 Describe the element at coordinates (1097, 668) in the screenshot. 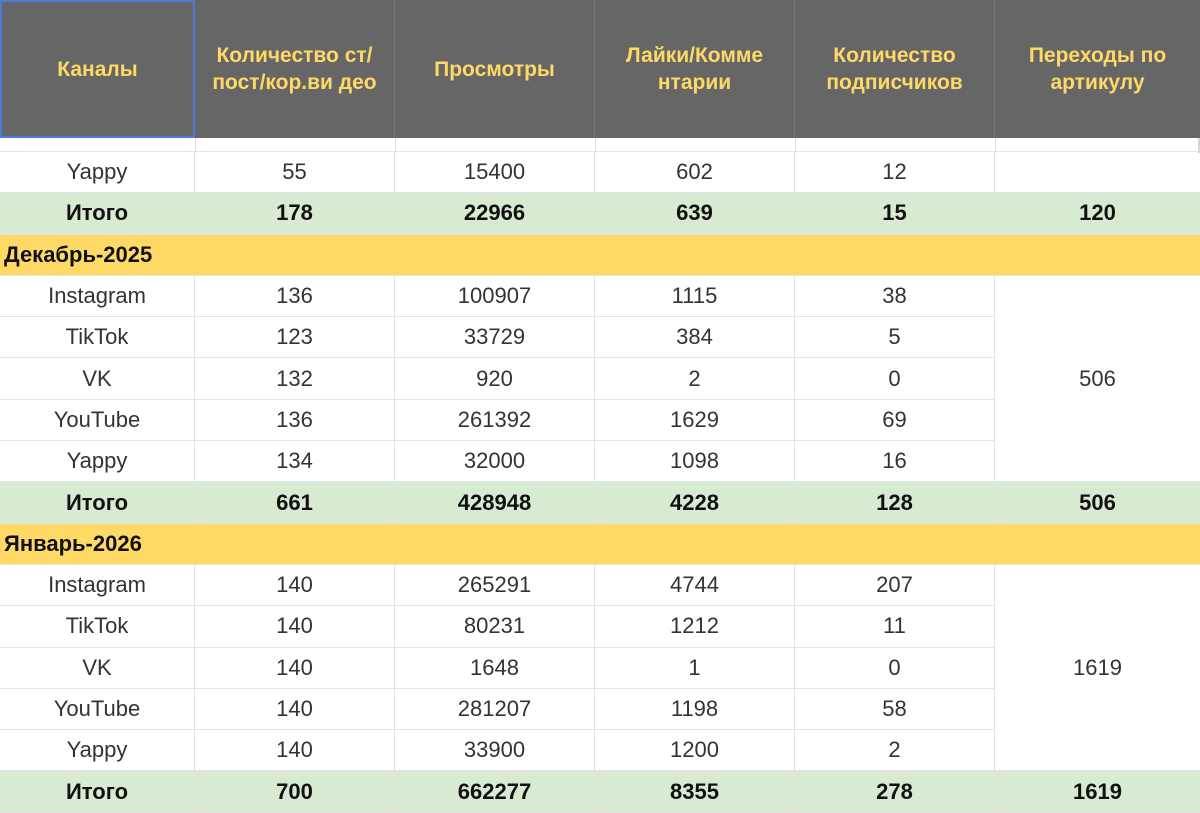

I see `merged-clicks-cell: 1619` at that location.